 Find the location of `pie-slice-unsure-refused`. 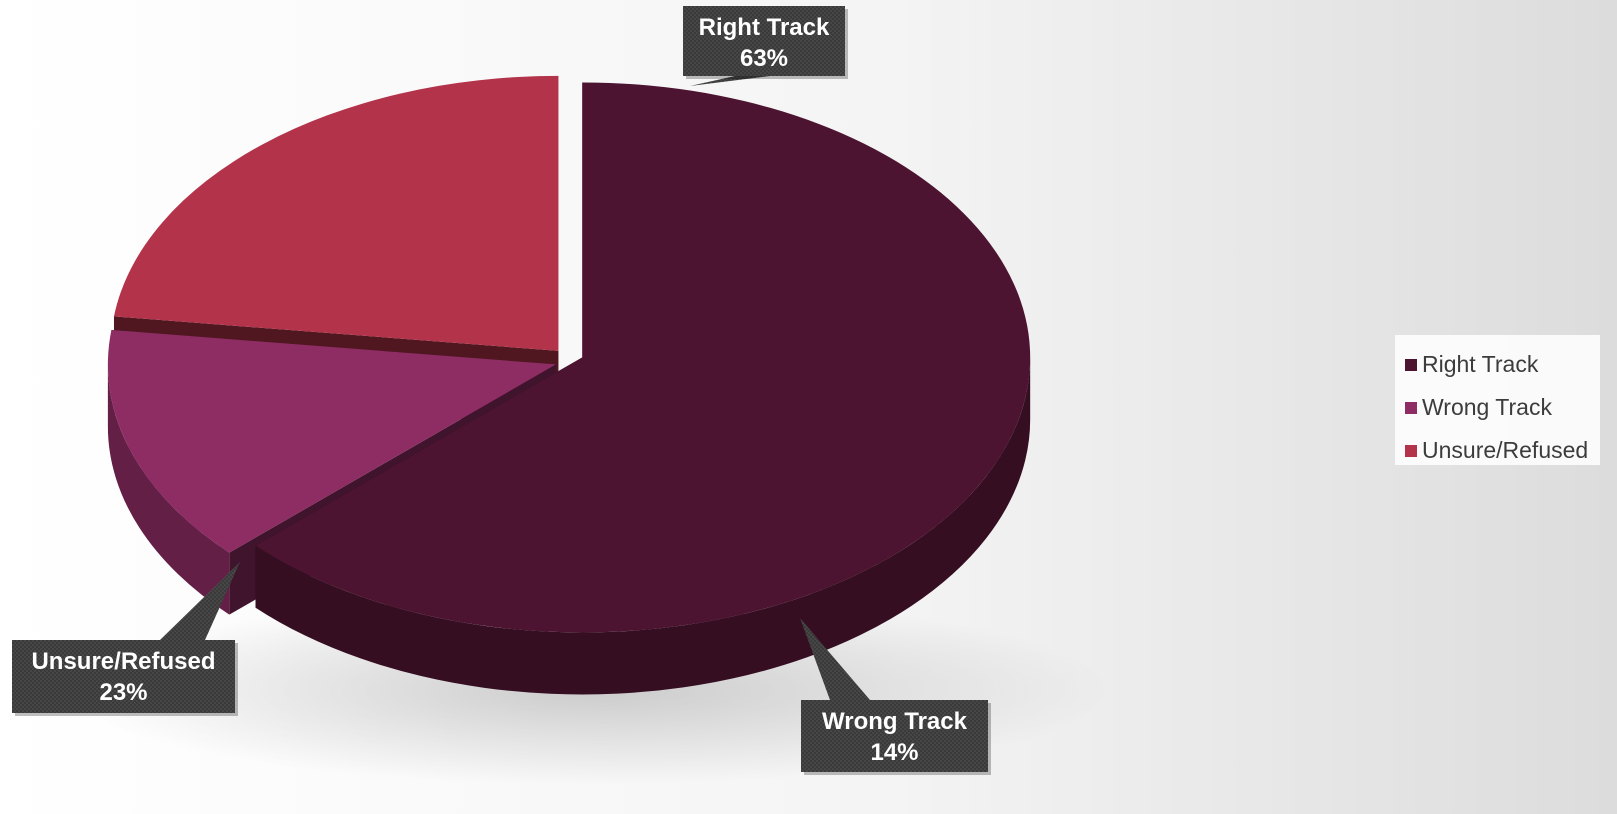

pie-slice-unsure-refused is located at coordinates (336, 213).